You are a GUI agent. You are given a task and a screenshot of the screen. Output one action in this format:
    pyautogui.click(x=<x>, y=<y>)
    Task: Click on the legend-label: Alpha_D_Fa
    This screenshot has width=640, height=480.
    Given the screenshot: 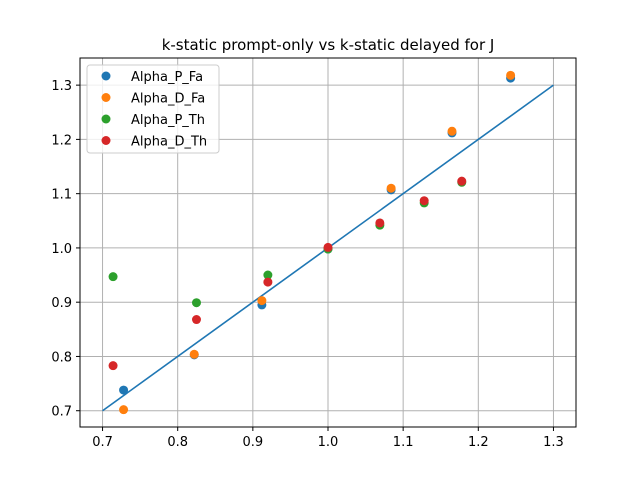 What is the action you would take?
    pyautogui.click(x=168, y=99)
    